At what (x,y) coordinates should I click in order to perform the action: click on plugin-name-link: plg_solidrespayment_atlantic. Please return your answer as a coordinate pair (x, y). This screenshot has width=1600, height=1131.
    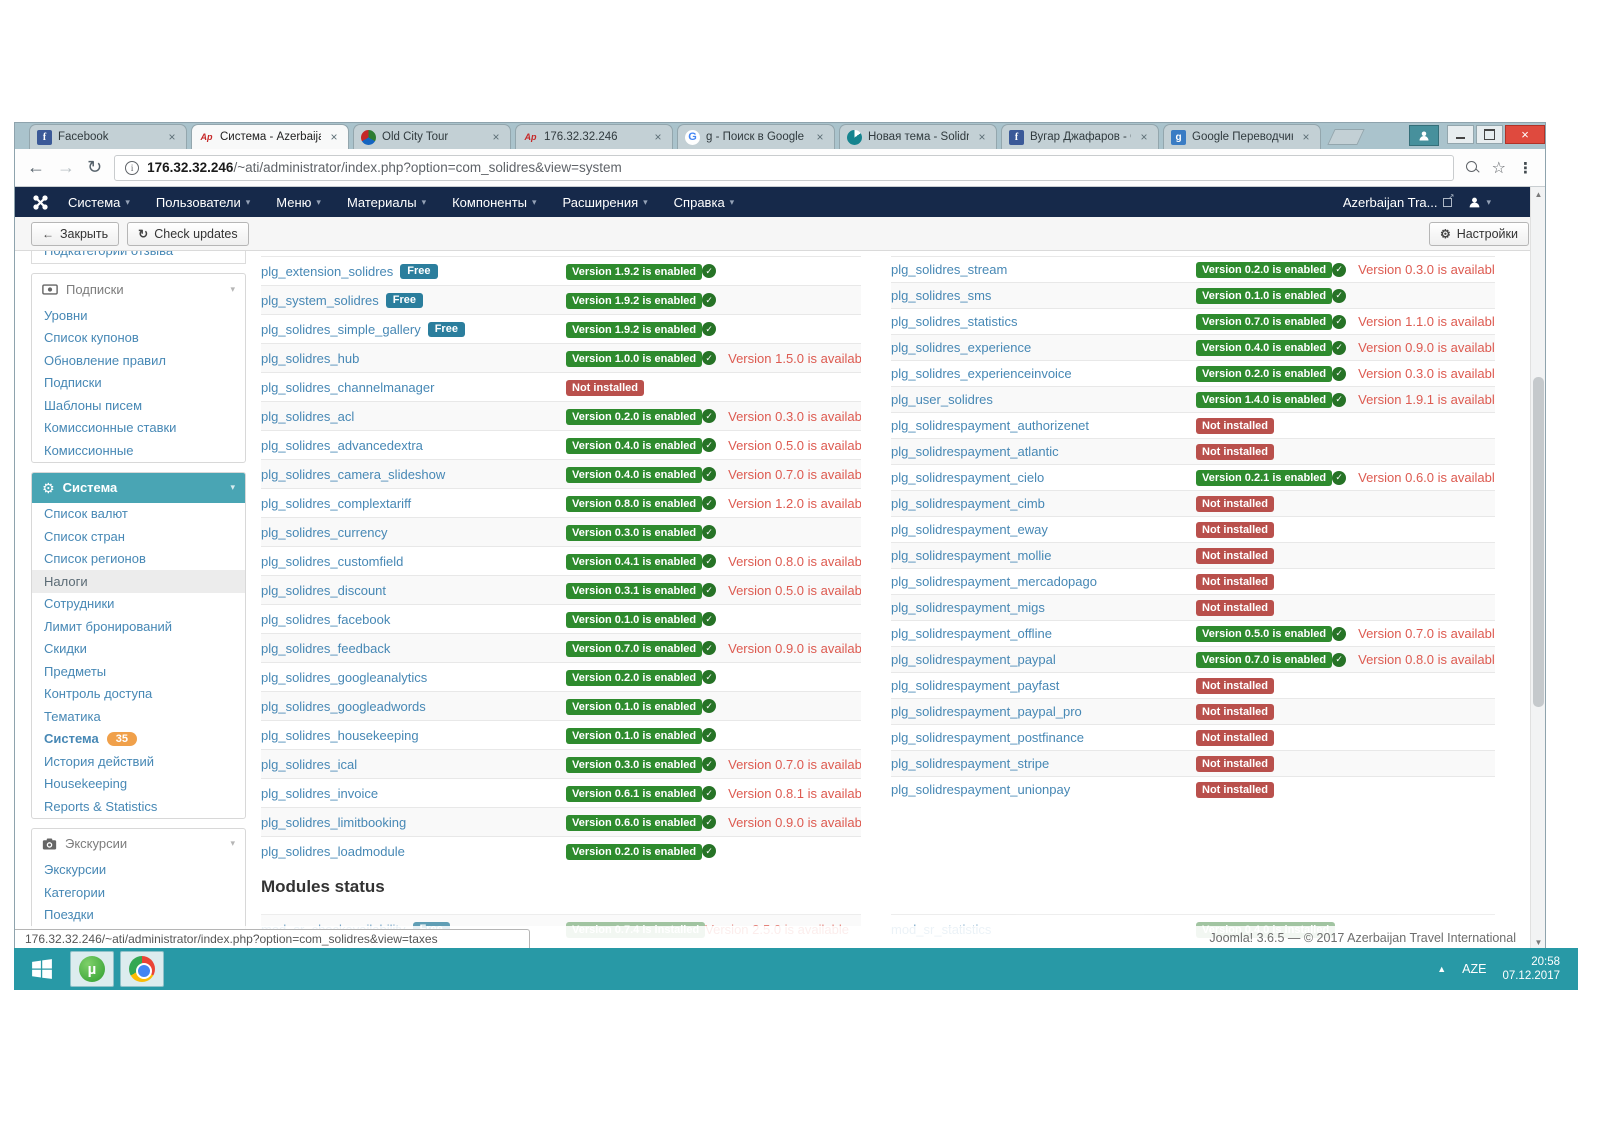
    Looking at the image, I should click on (975, 451).